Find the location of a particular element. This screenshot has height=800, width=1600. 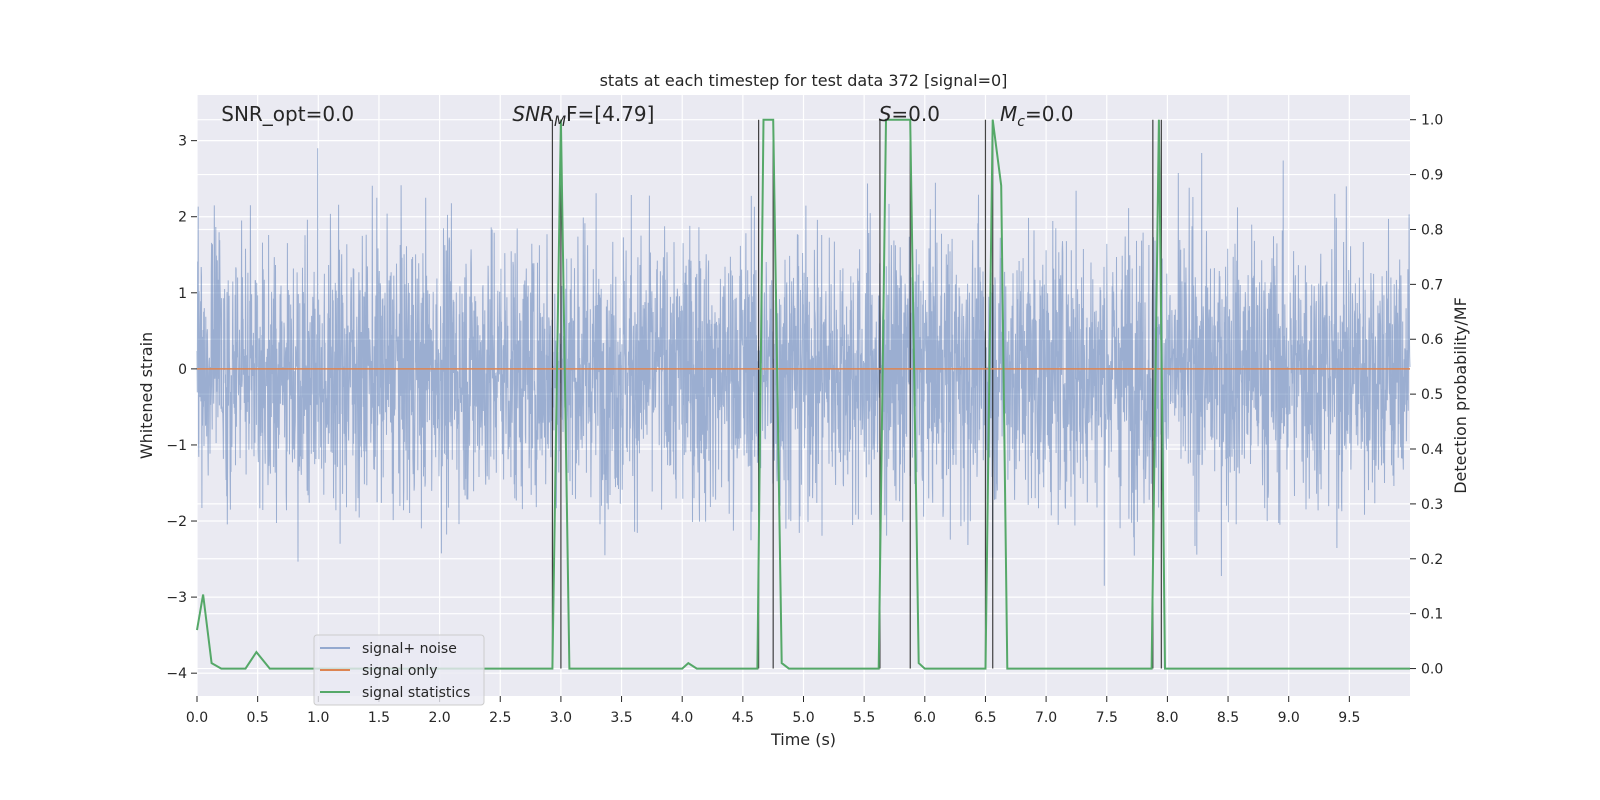

annotation-sub: M is located at coordinates (560, 122).